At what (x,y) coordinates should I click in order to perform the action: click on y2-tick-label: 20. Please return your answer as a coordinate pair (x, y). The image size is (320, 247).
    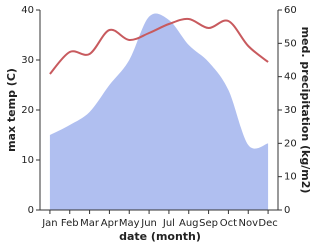
    Looking at the image, I should click on (290, 143).